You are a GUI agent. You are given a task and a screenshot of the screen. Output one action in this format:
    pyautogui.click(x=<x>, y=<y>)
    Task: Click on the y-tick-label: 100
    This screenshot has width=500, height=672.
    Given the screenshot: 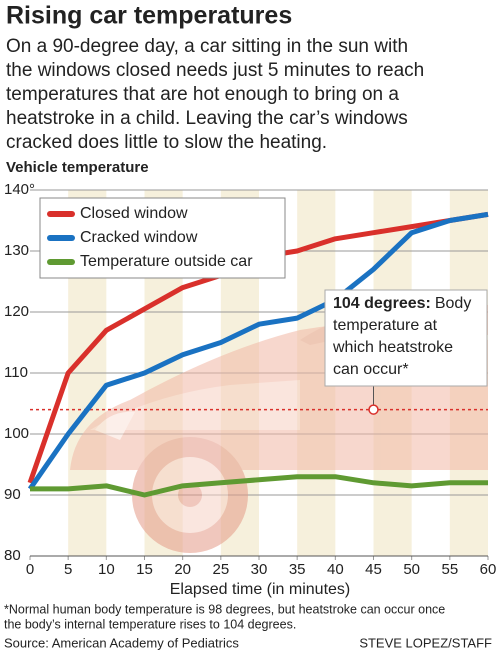 What is the action you would take?
    pyautogui.click(x=16, y=433)
    